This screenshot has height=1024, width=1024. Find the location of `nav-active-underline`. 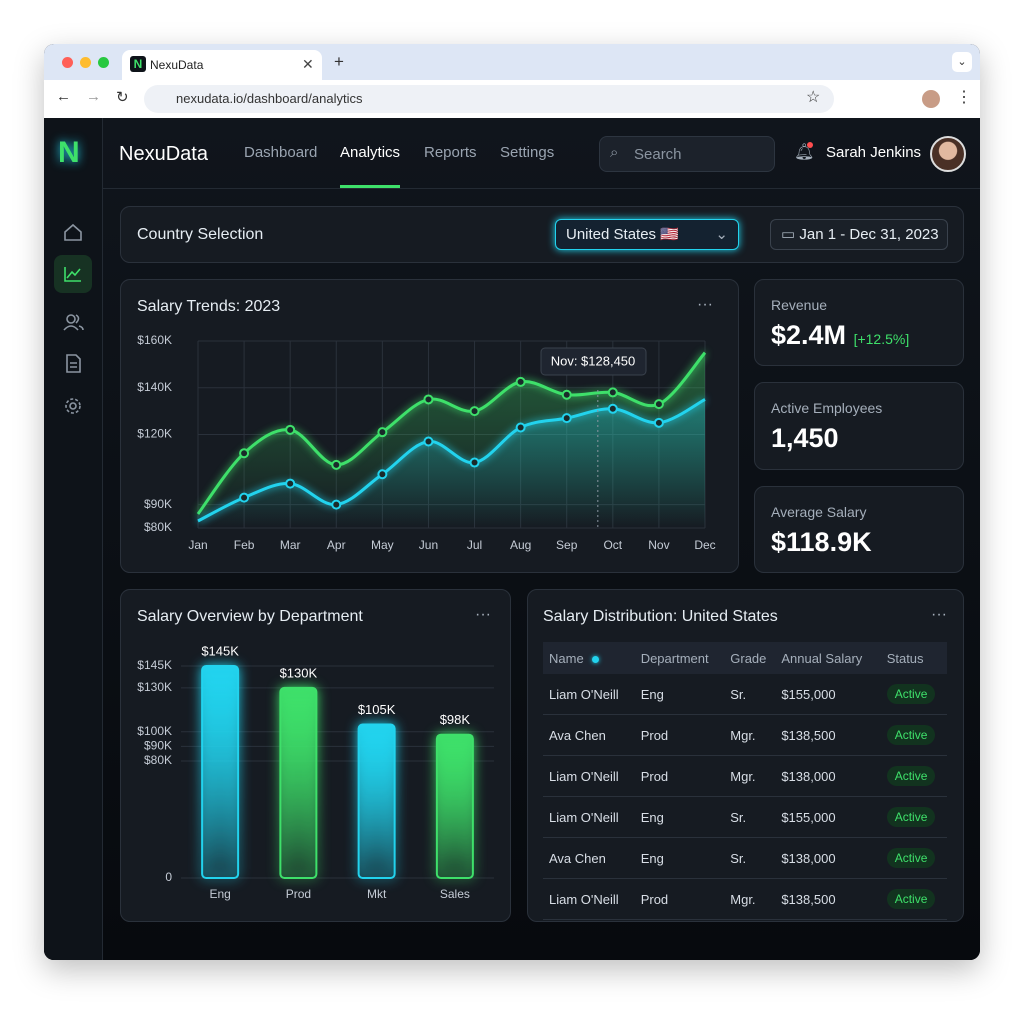

nav-active-underline is located at coordinates (370, 186).